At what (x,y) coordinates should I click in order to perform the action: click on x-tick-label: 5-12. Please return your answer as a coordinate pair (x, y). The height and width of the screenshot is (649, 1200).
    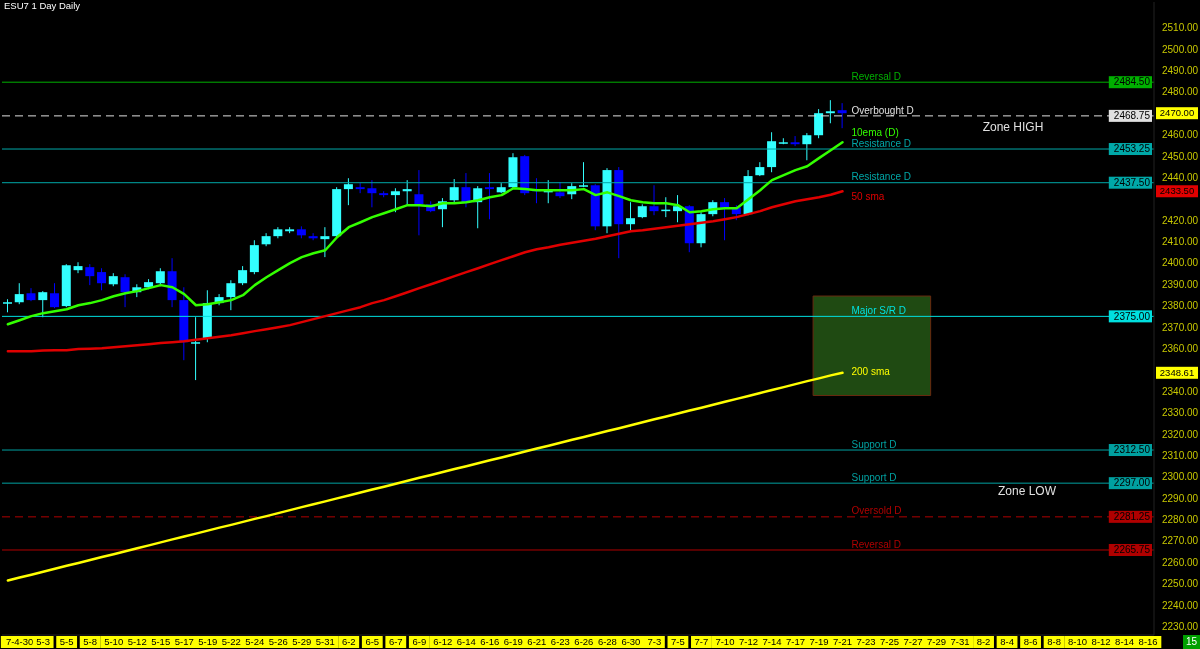
    Looking at the image, I should click on (137, 642).